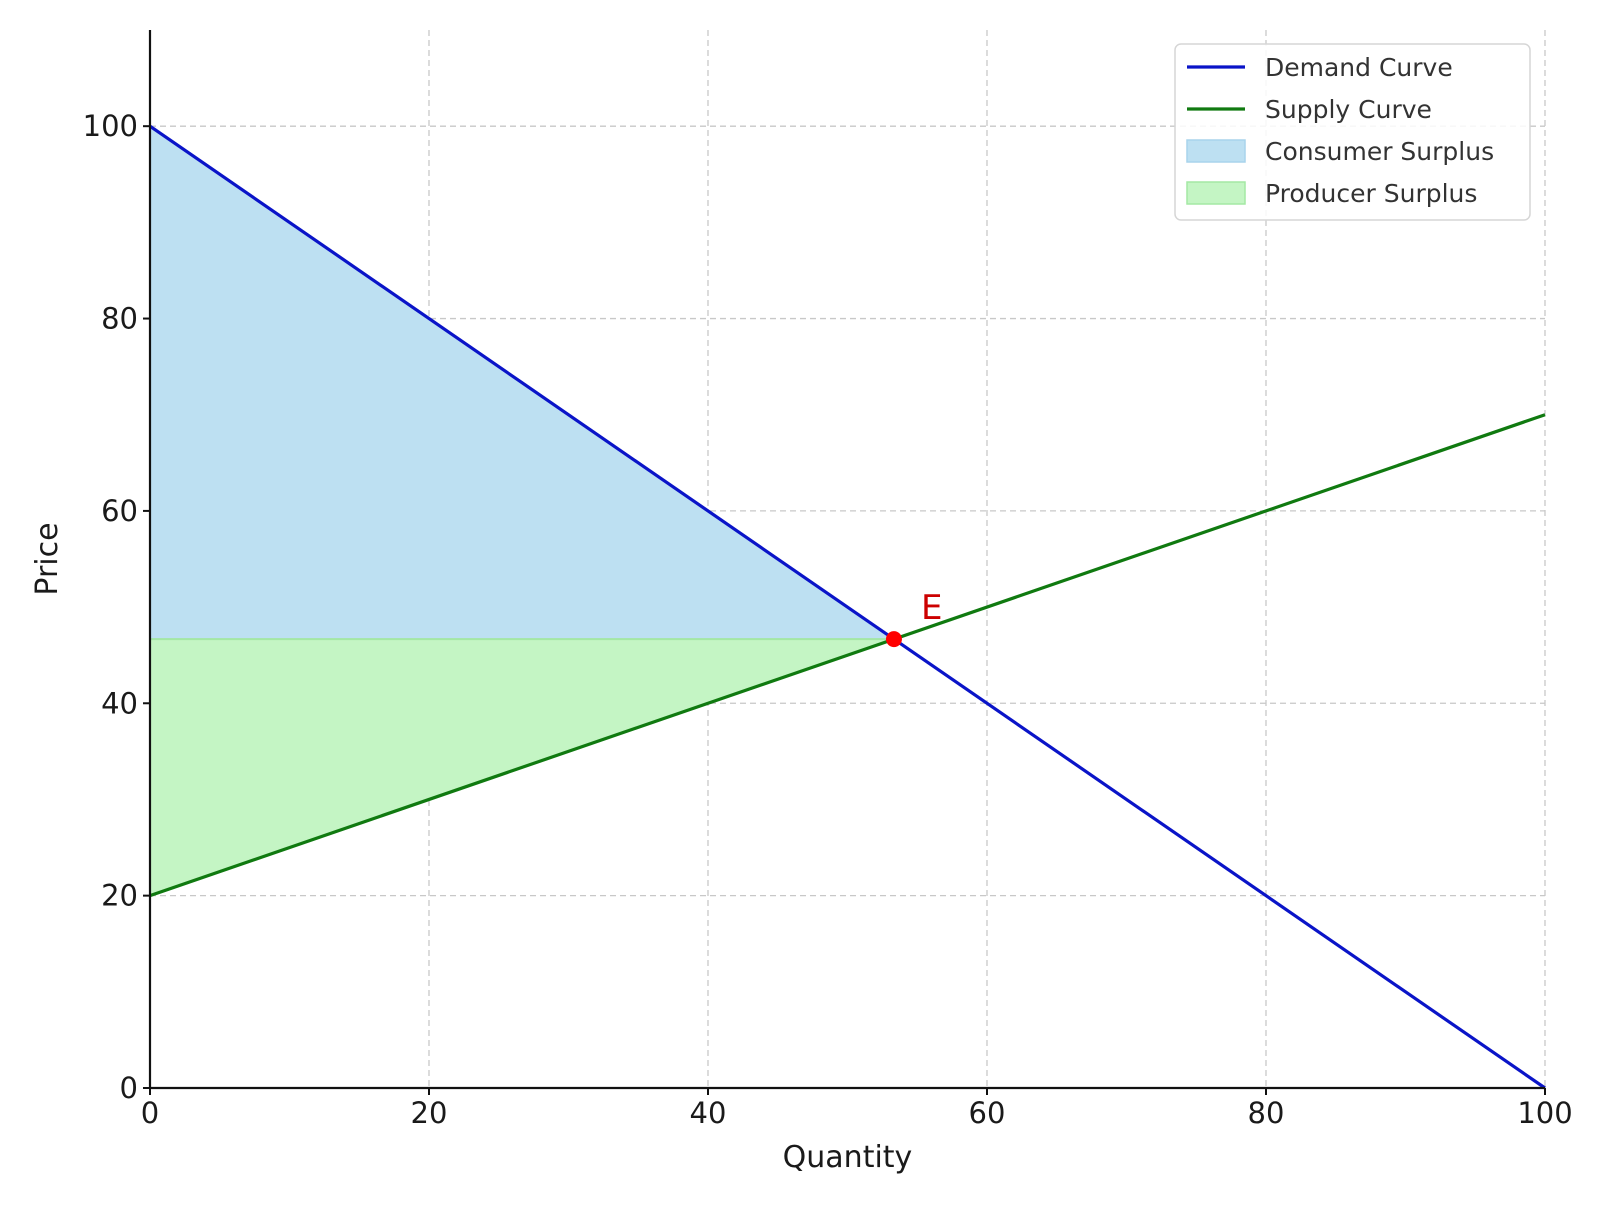 Image resolution: width=1600 pixels, height=1205 pixels. I want to click on y-tick-label: 0, so click(129, 1088).